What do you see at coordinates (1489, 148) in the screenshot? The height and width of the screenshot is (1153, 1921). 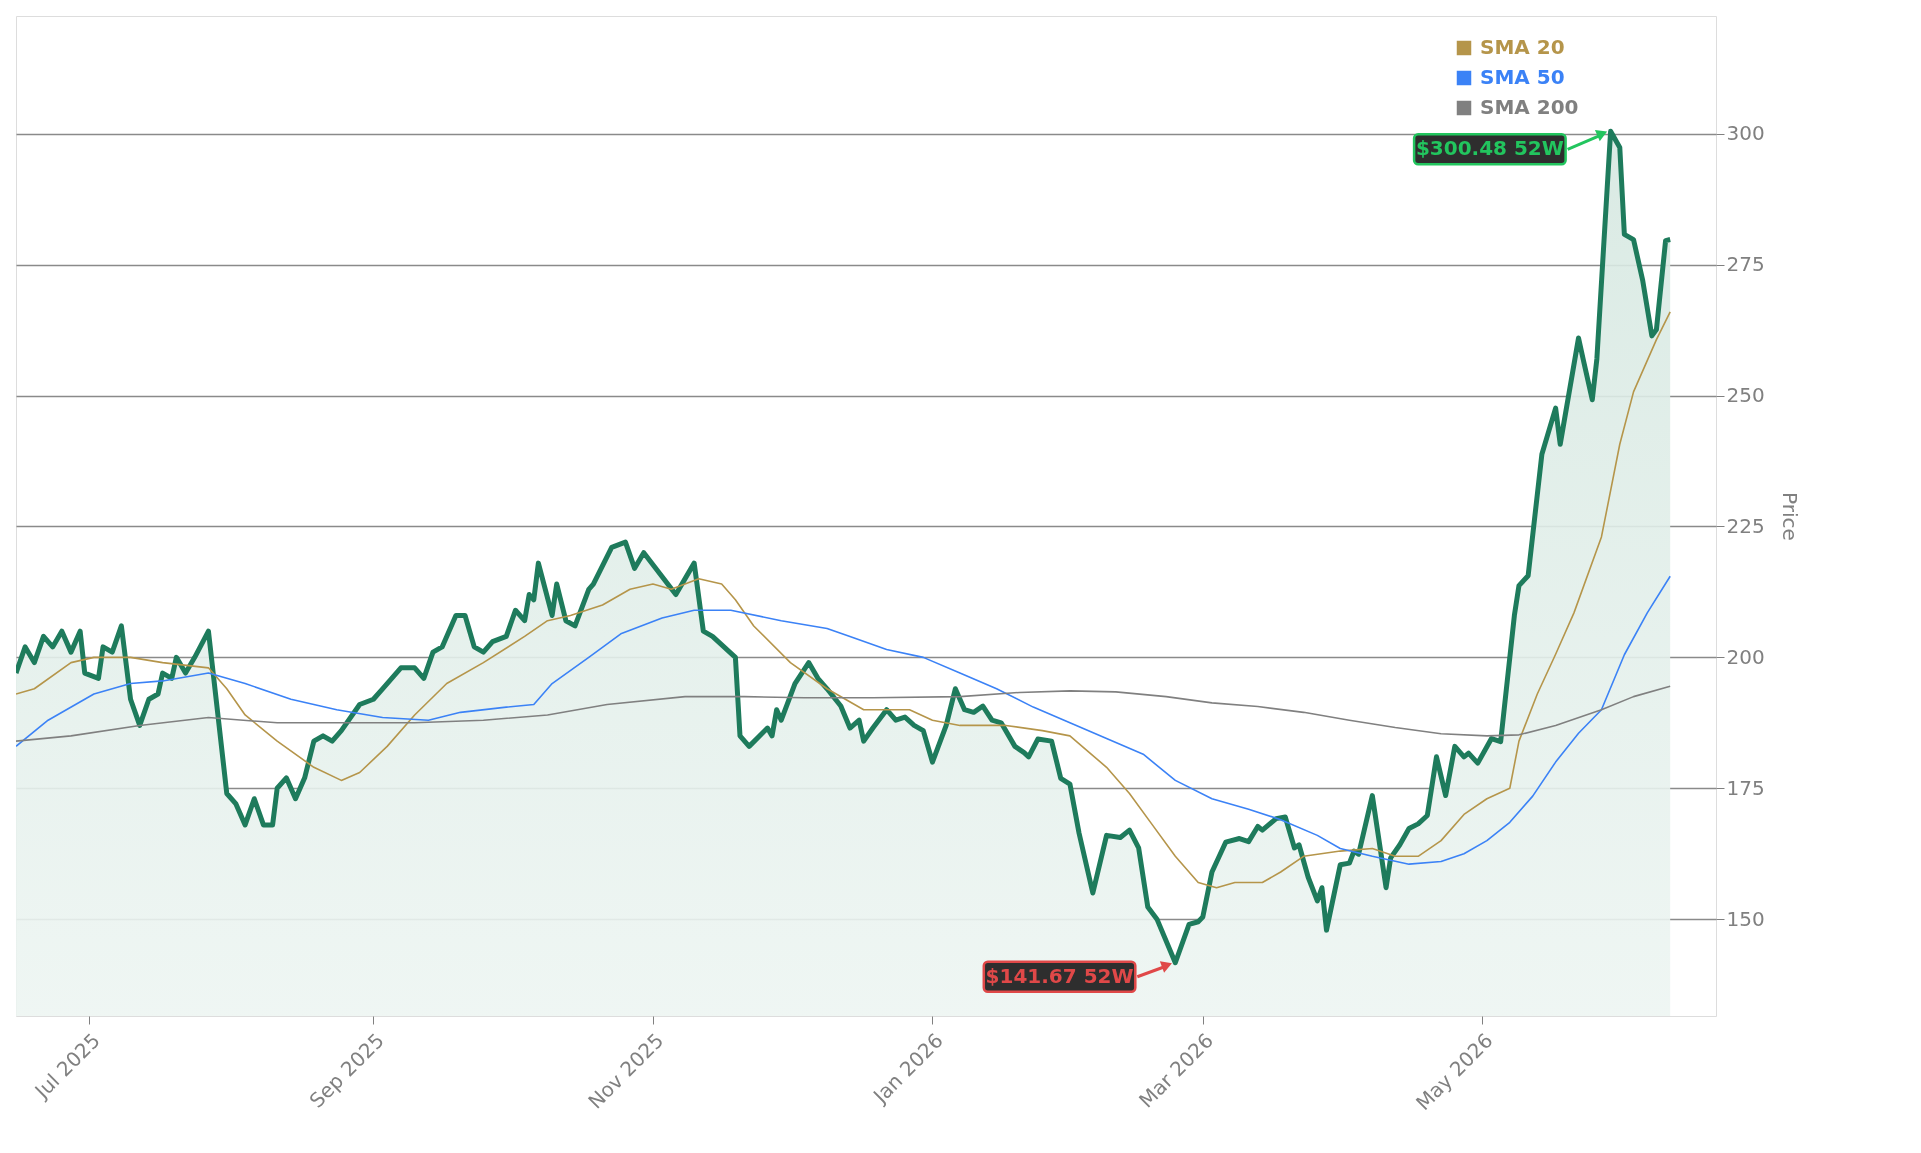 I see `annotation: $300.48 52W` at bounding box center [1489, 148].